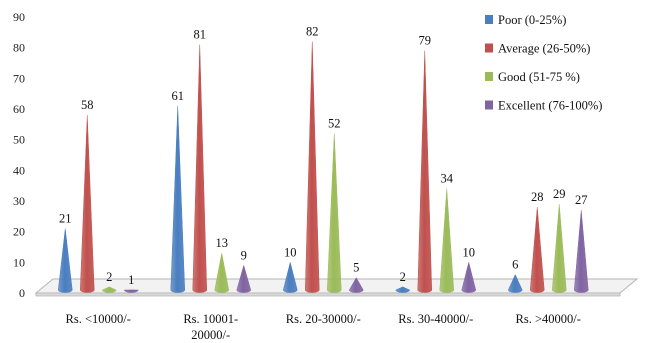  What do you see at coordinates (19, 170) in the screenshot?
I see `y-tick-label: 40` at bounding box center [19, 170].